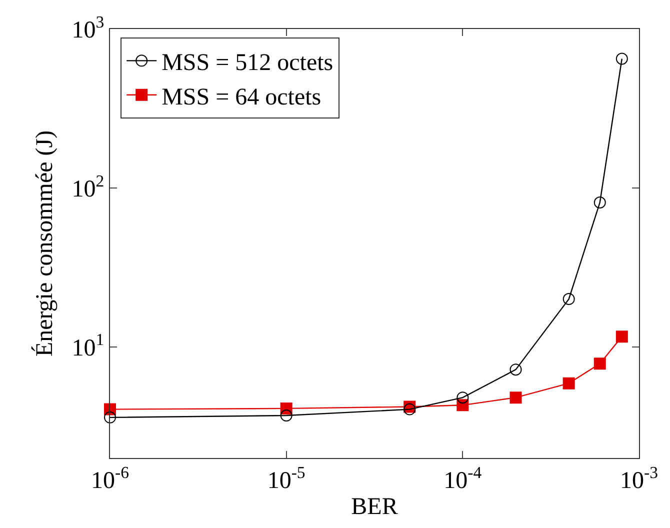  I want to click on y-tick-label: 10$^{1}$, so click(88, 346).